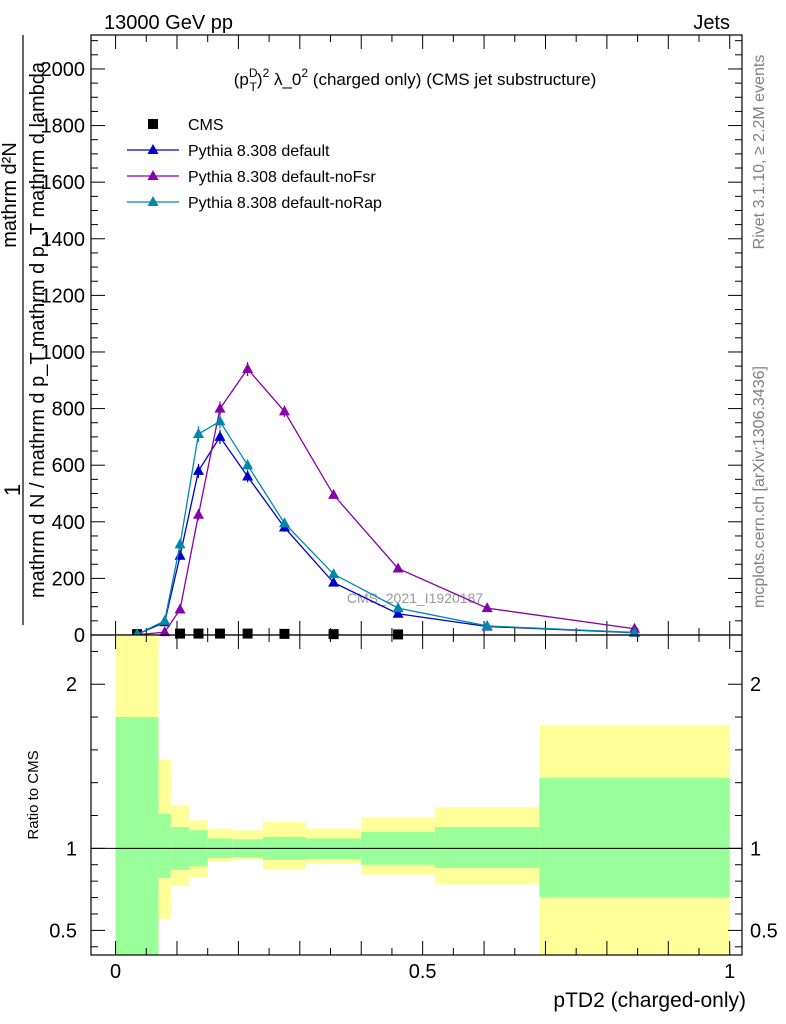  I want to click on y-tick-label: 200, so click(68, 579).